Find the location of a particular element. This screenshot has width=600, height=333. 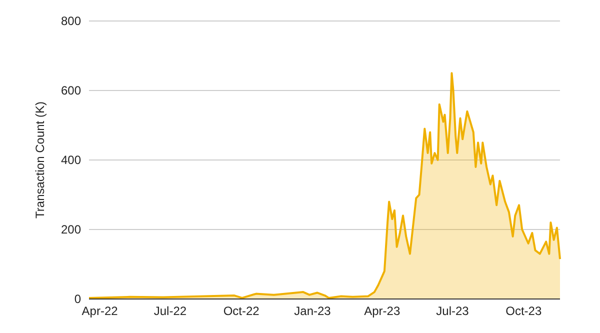

y-tick-label: 600 is located at coordinates (71, 91).